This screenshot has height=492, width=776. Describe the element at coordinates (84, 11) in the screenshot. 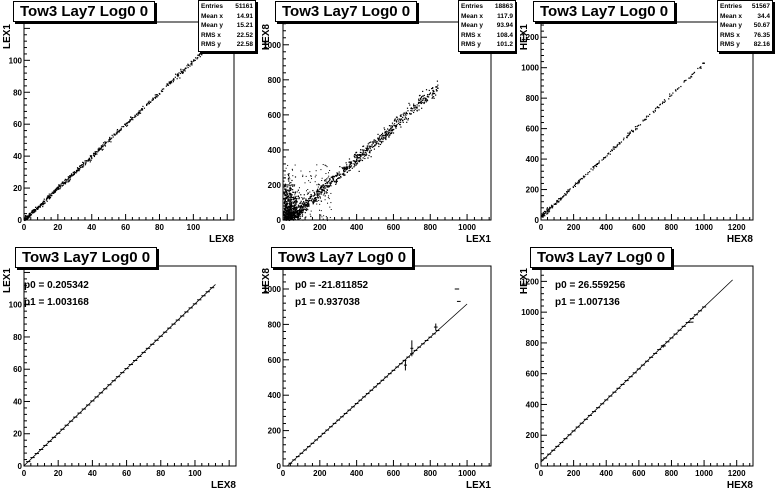

I see `plot-1-title: Tow3 Lay7 Log0 0` at that location.